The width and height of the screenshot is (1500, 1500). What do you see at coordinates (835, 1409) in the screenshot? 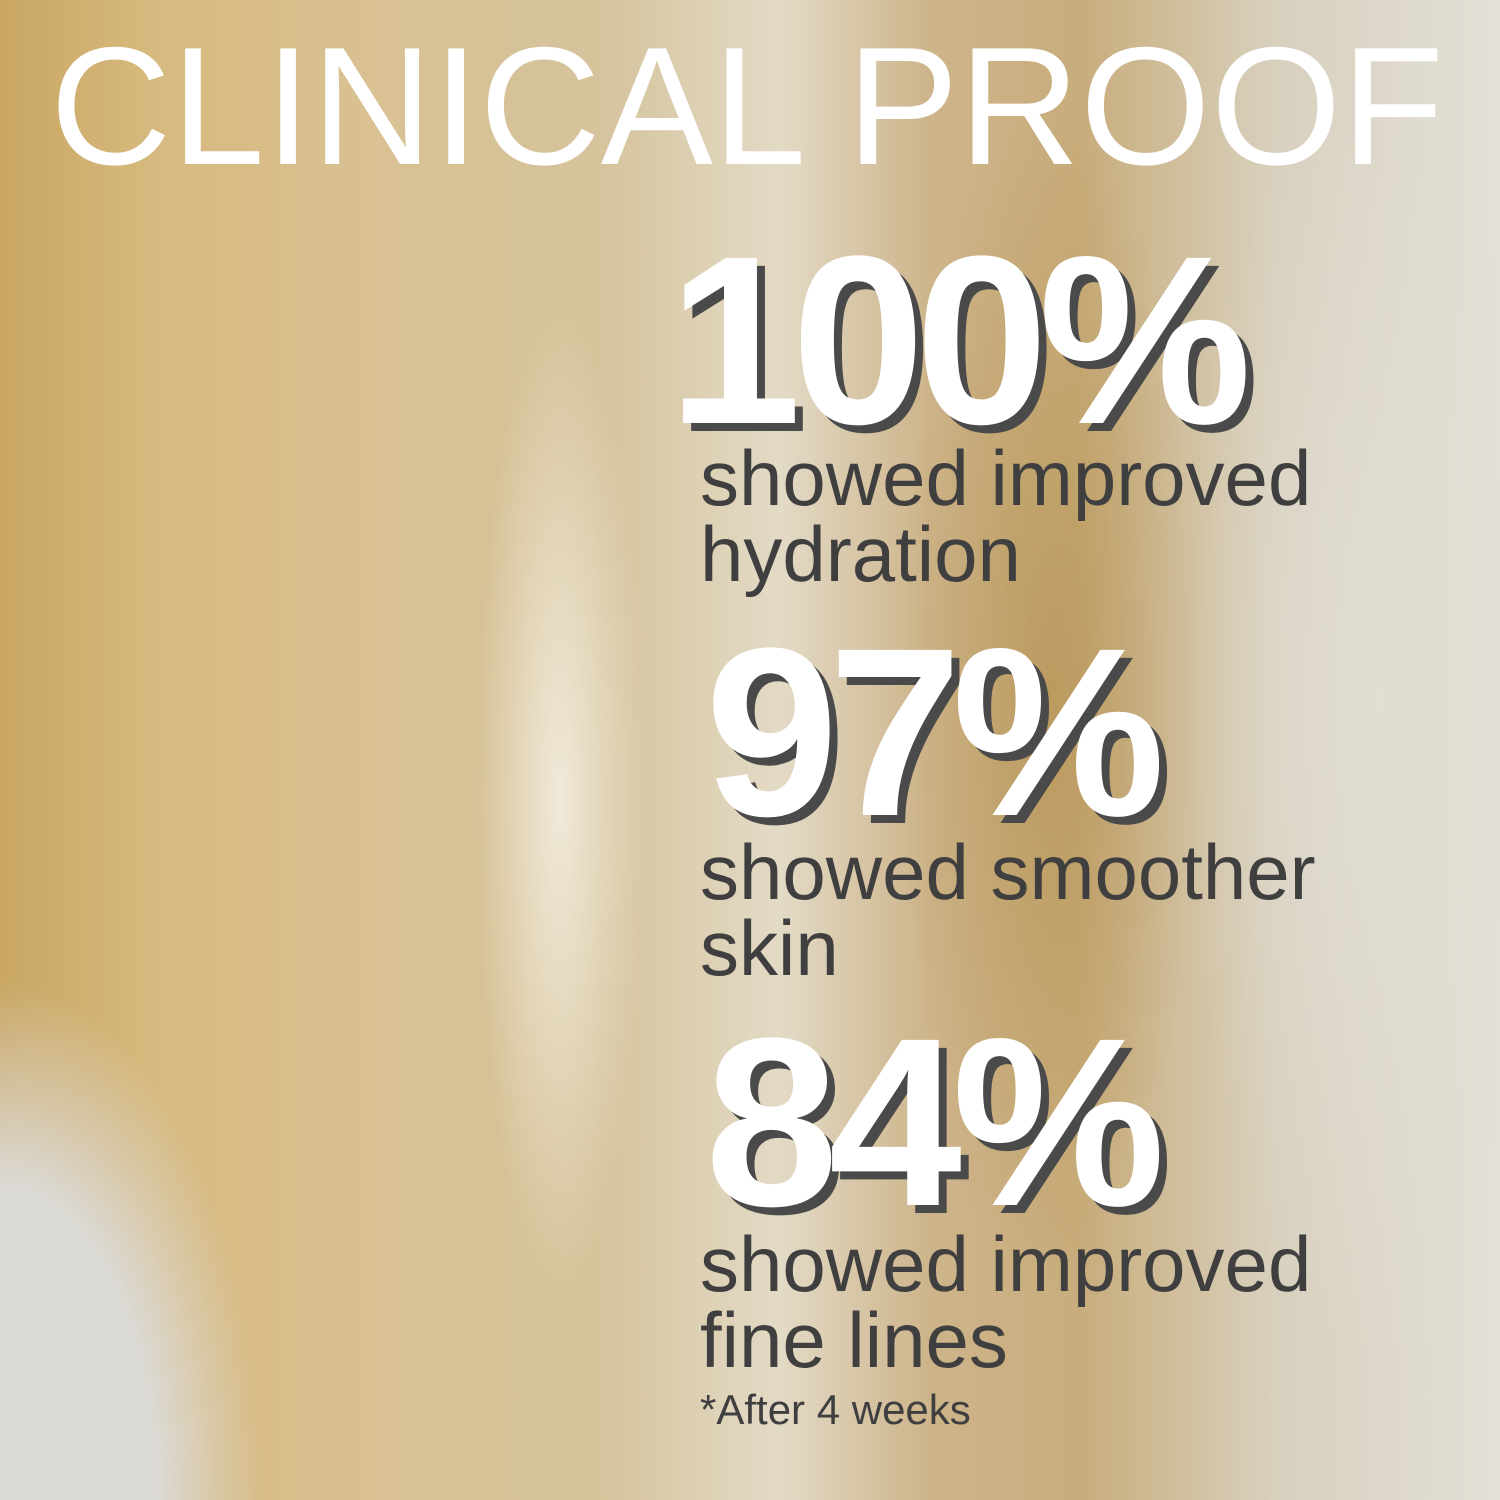
I see `footnote: *After 4 weeks` at bounding box center [835, 1409].